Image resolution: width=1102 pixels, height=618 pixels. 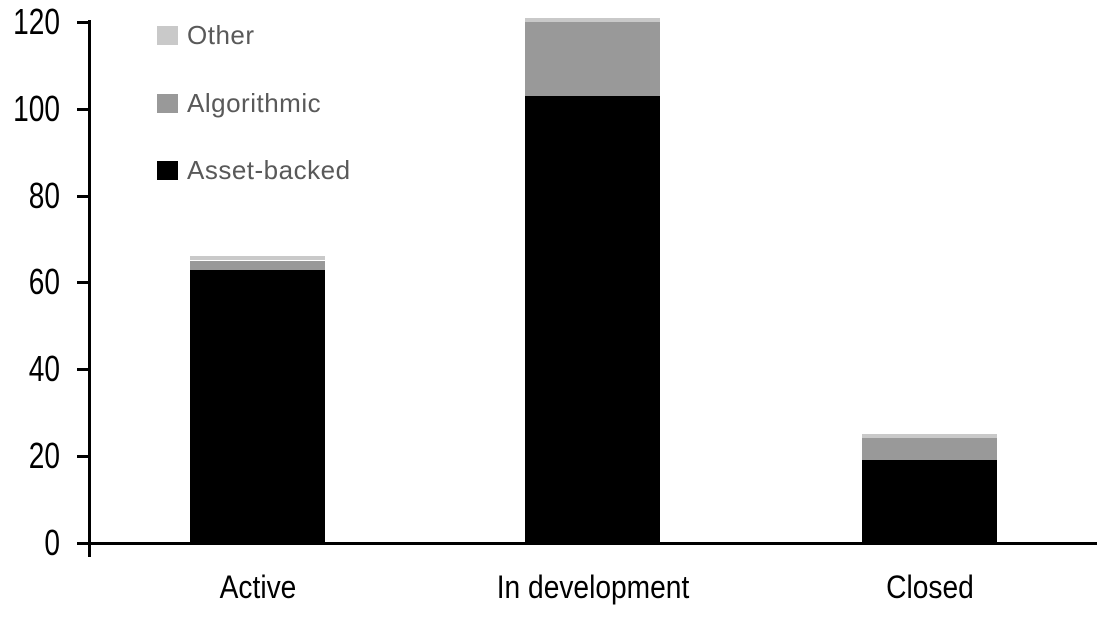 What do you see at coordinates (257, 265) in the screenshot?
I see `bar-segment-algorithmic-active` at bounding box center [257, 265].